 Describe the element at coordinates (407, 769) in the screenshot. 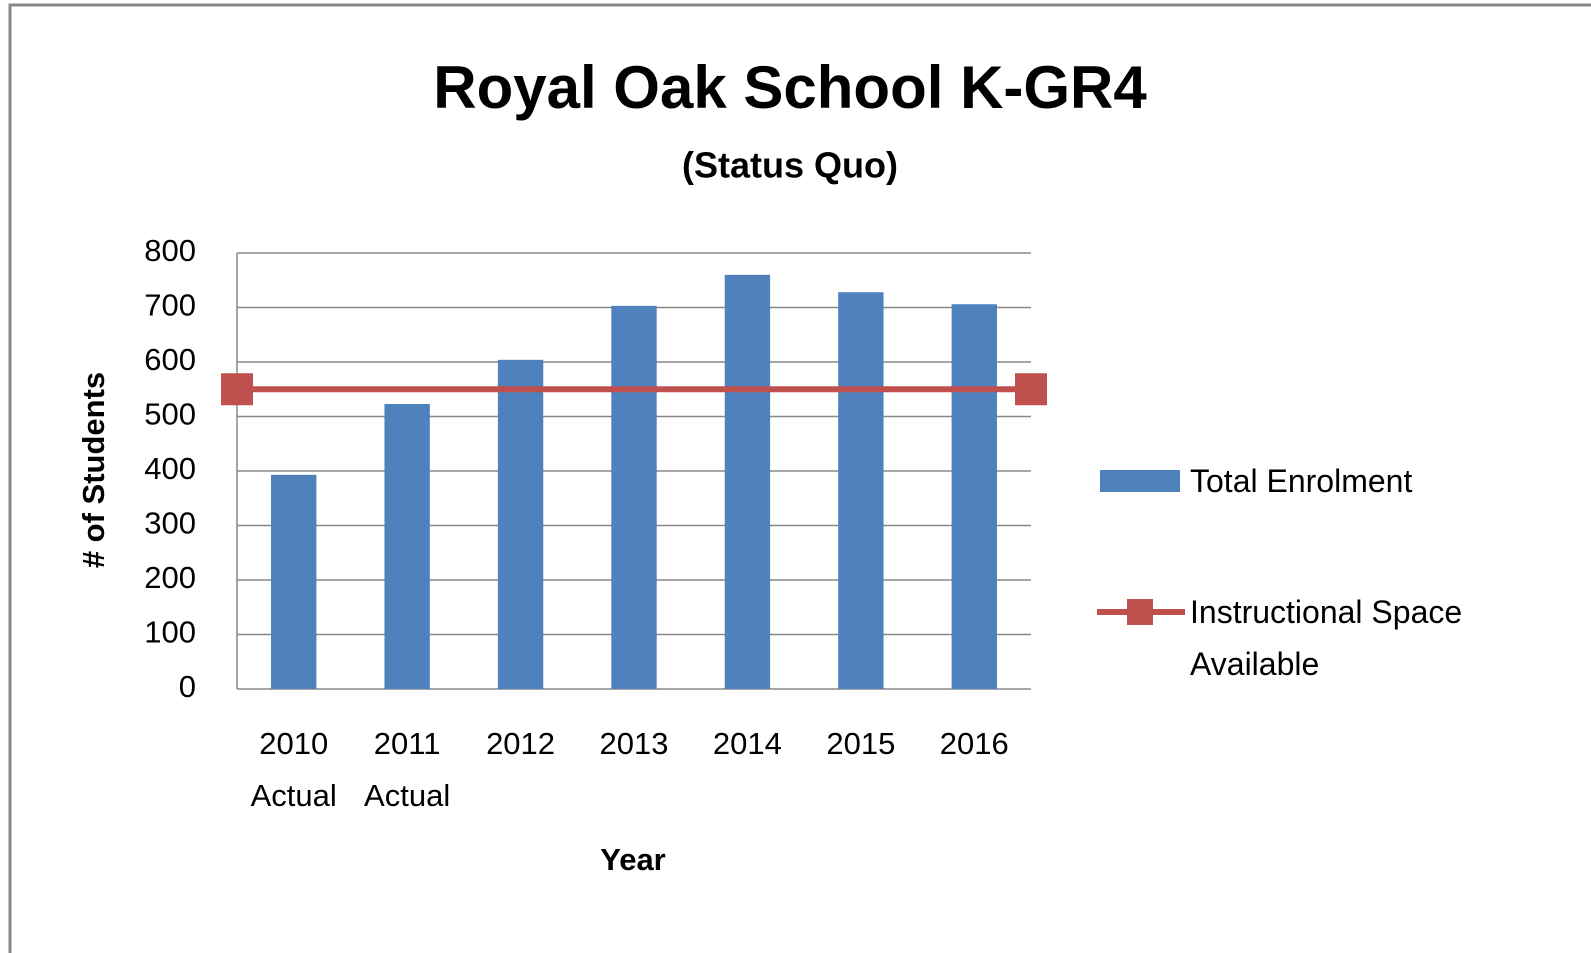

I see `x-tick-label: 2011 Actual` at that location.